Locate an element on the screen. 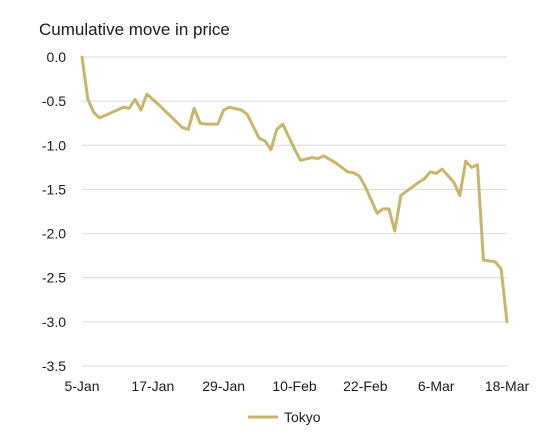 The width and height of the screenshot is (550, 444). y-tick-label: 0.0 is located at coordinates (57, 57).